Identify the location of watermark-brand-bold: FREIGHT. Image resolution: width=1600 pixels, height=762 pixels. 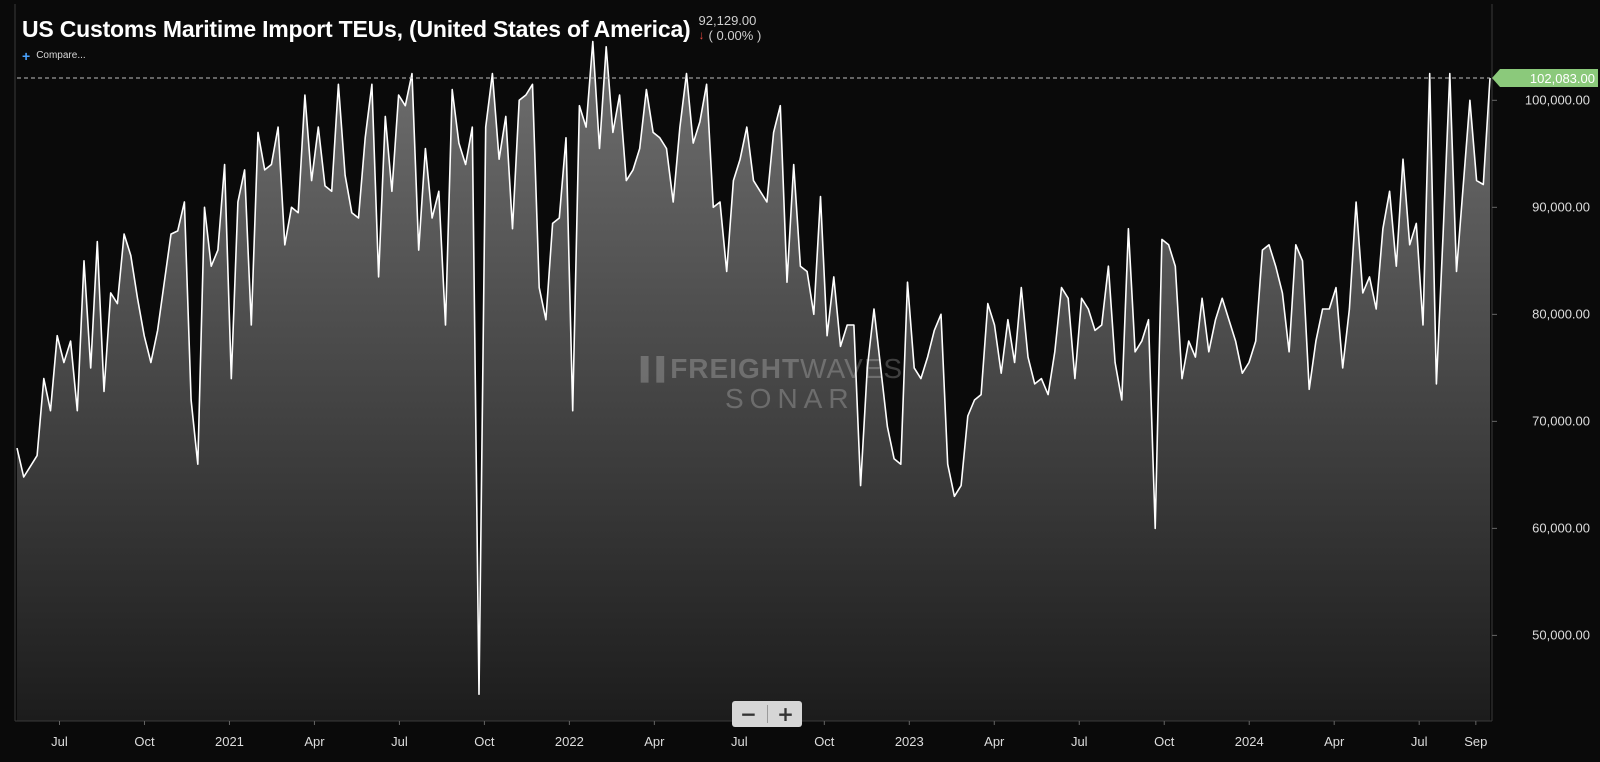
(735, 368).